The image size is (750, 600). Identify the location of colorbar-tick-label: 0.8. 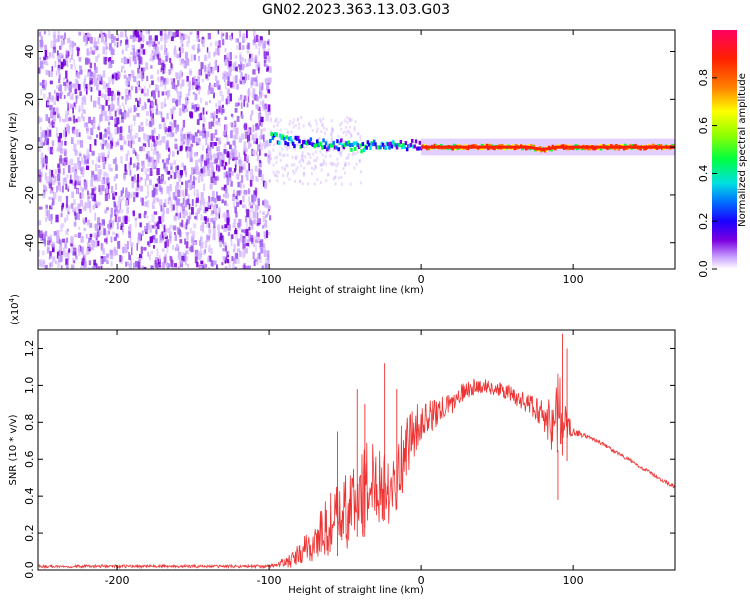
(703, 78).